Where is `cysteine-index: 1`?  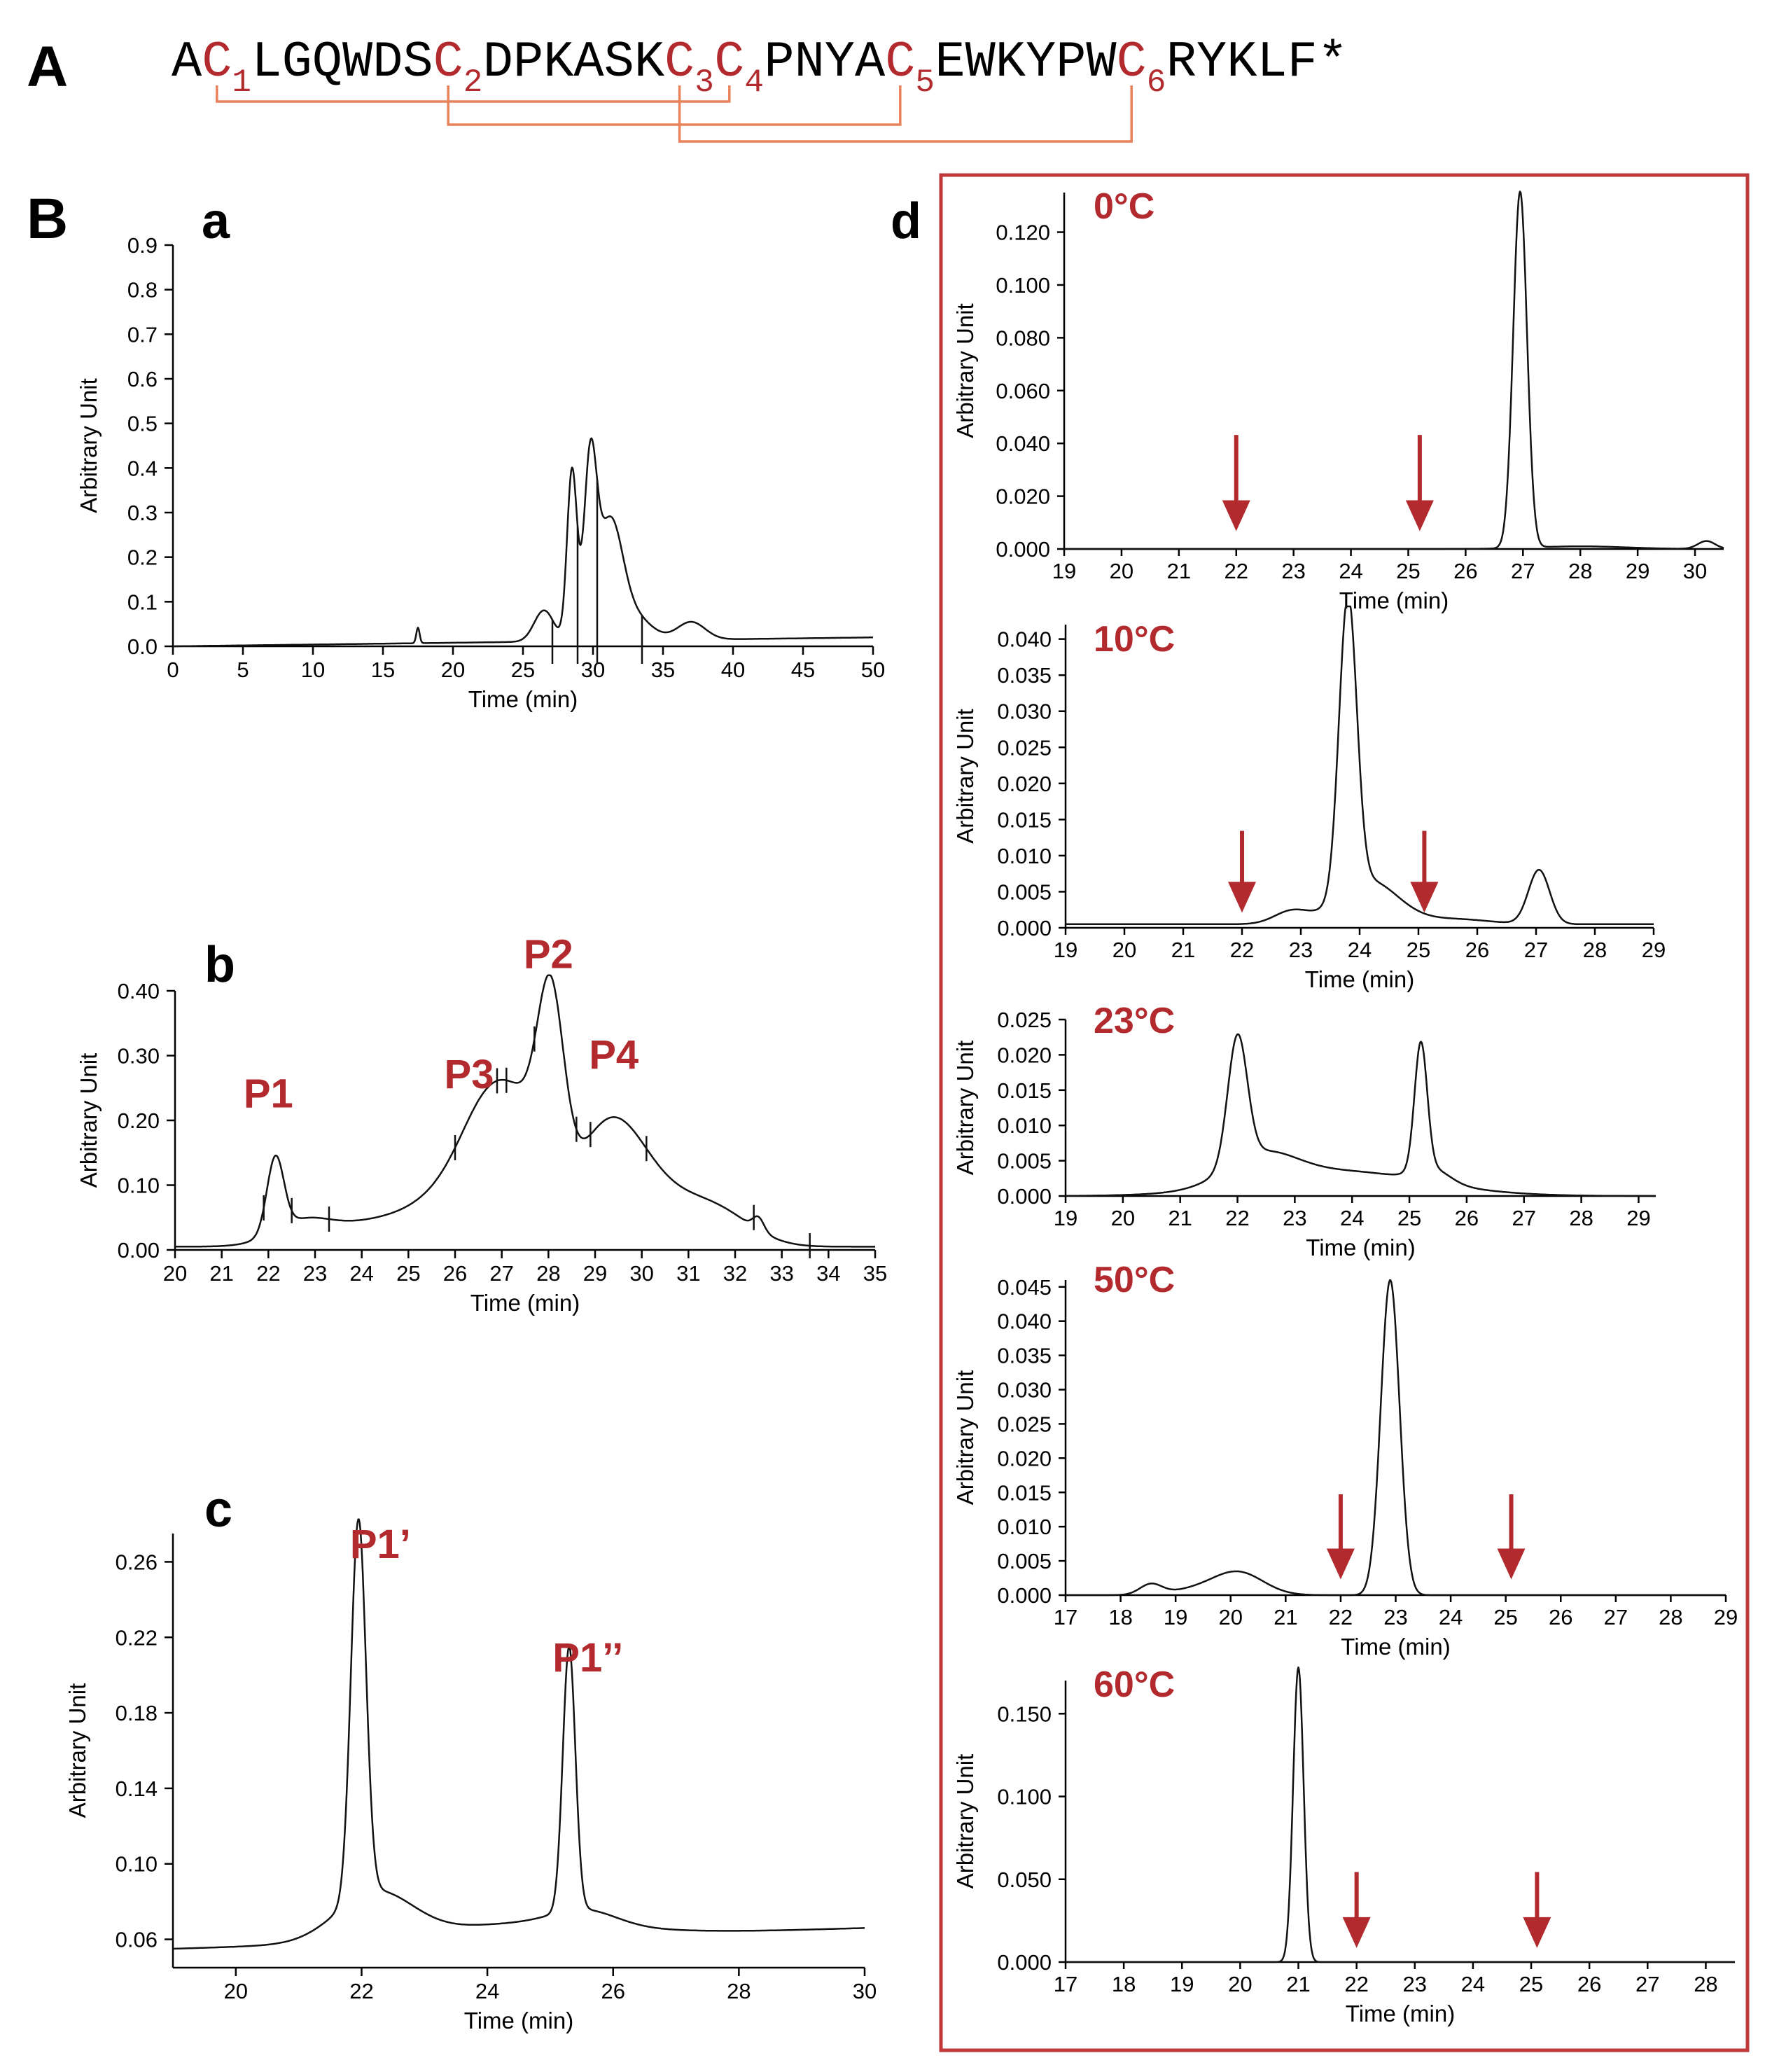
cysteine-index: 1 is located at coordinates (242, 82).